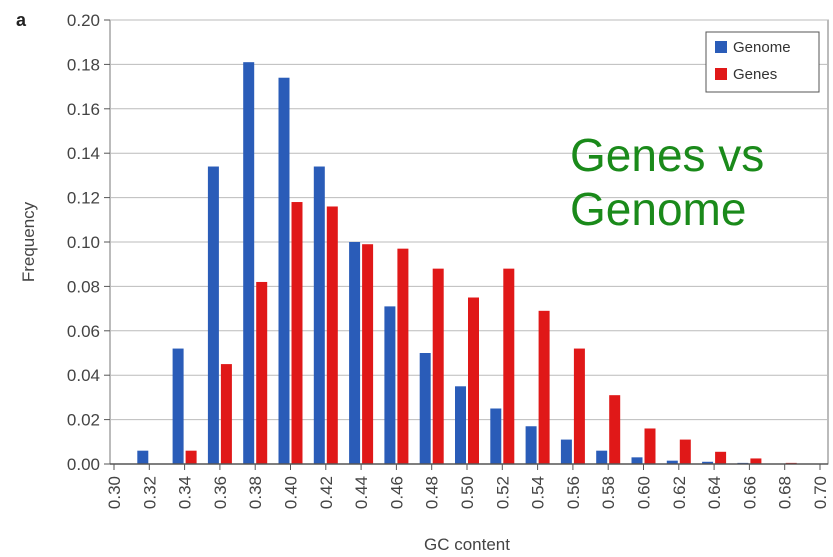 The height and width of the screenshot is (557, 833). Describe the element at coordinates (602, 457) in the screenshot. I see `bar-genome-0.58` at that location.